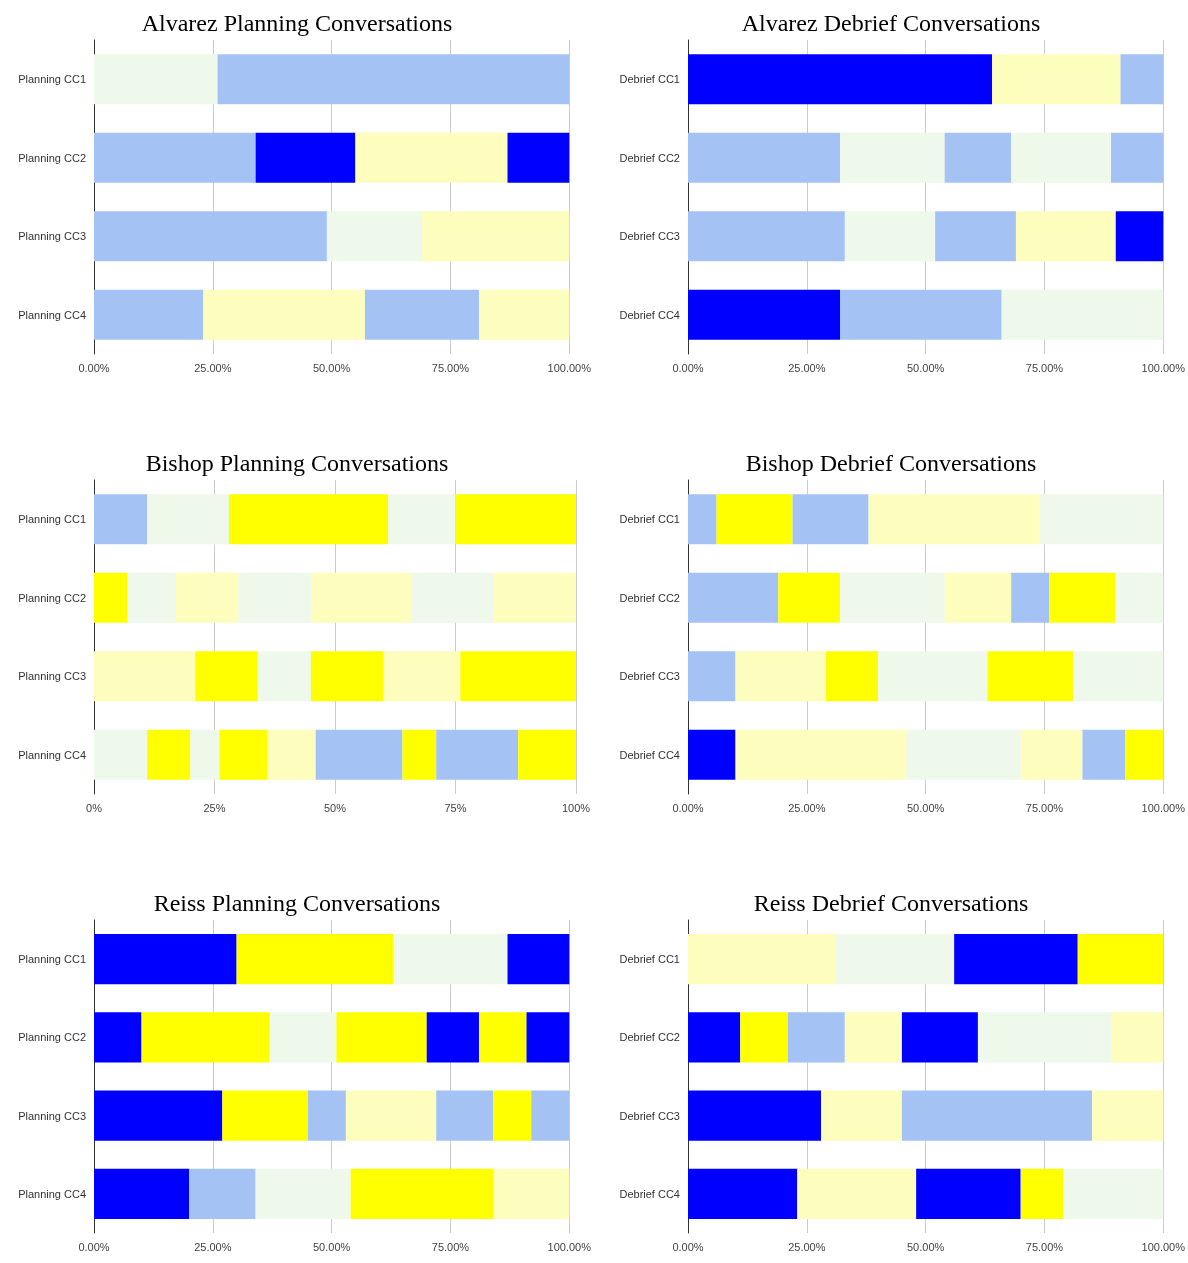 The height and width of the screenshot is (1263, 1188). I want to click on x-tick-label: 25%, so click(214, 807).